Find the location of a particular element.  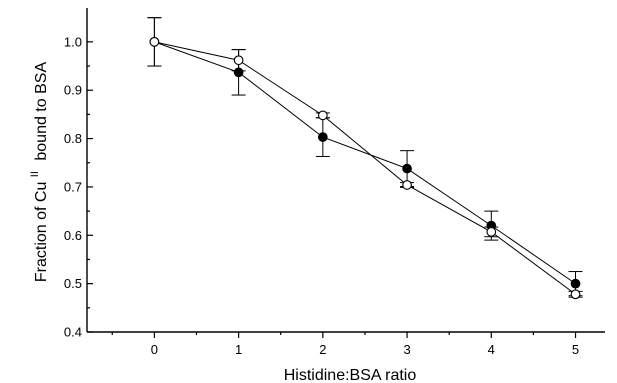

x-tick-label: 3 is located at coordinates (406, 349).